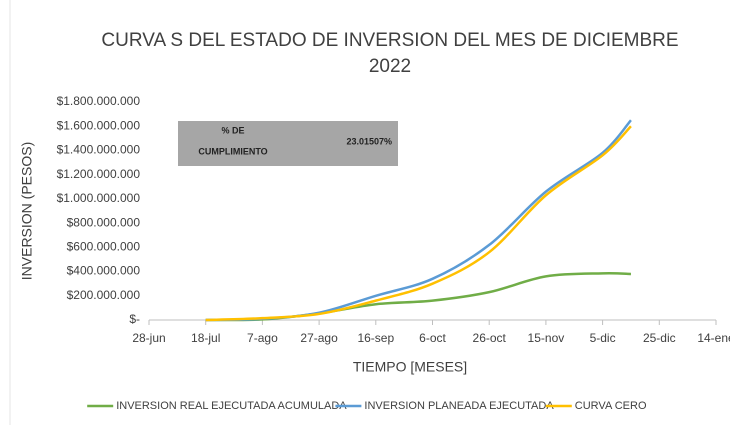  Describe the element at coordinates (262, 338) in the screenshot. I see `x-tick-label: 7-ago` at that location.